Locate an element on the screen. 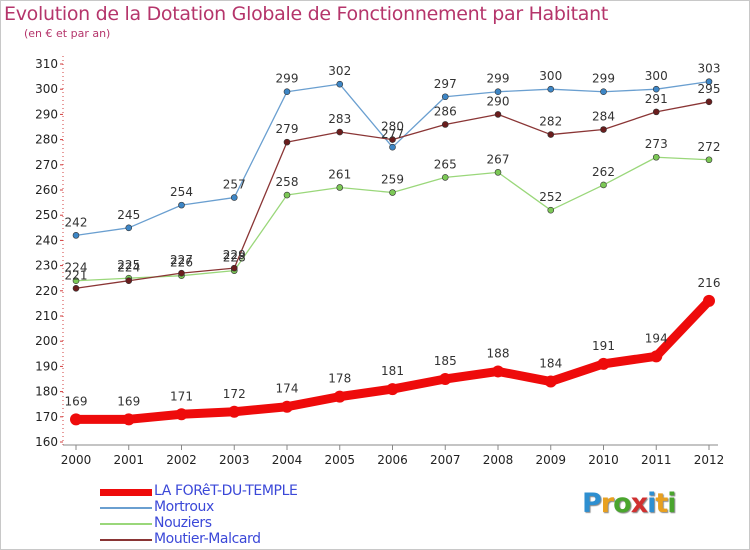 The height and width of the screenshot is (550, 750). data-label-nouziers: 228 is located at coordinates (234, 258).